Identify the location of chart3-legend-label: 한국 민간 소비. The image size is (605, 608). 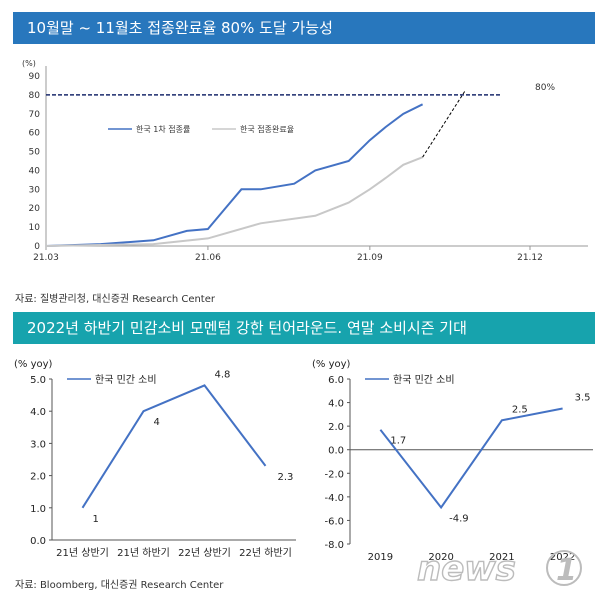
(424, 380).